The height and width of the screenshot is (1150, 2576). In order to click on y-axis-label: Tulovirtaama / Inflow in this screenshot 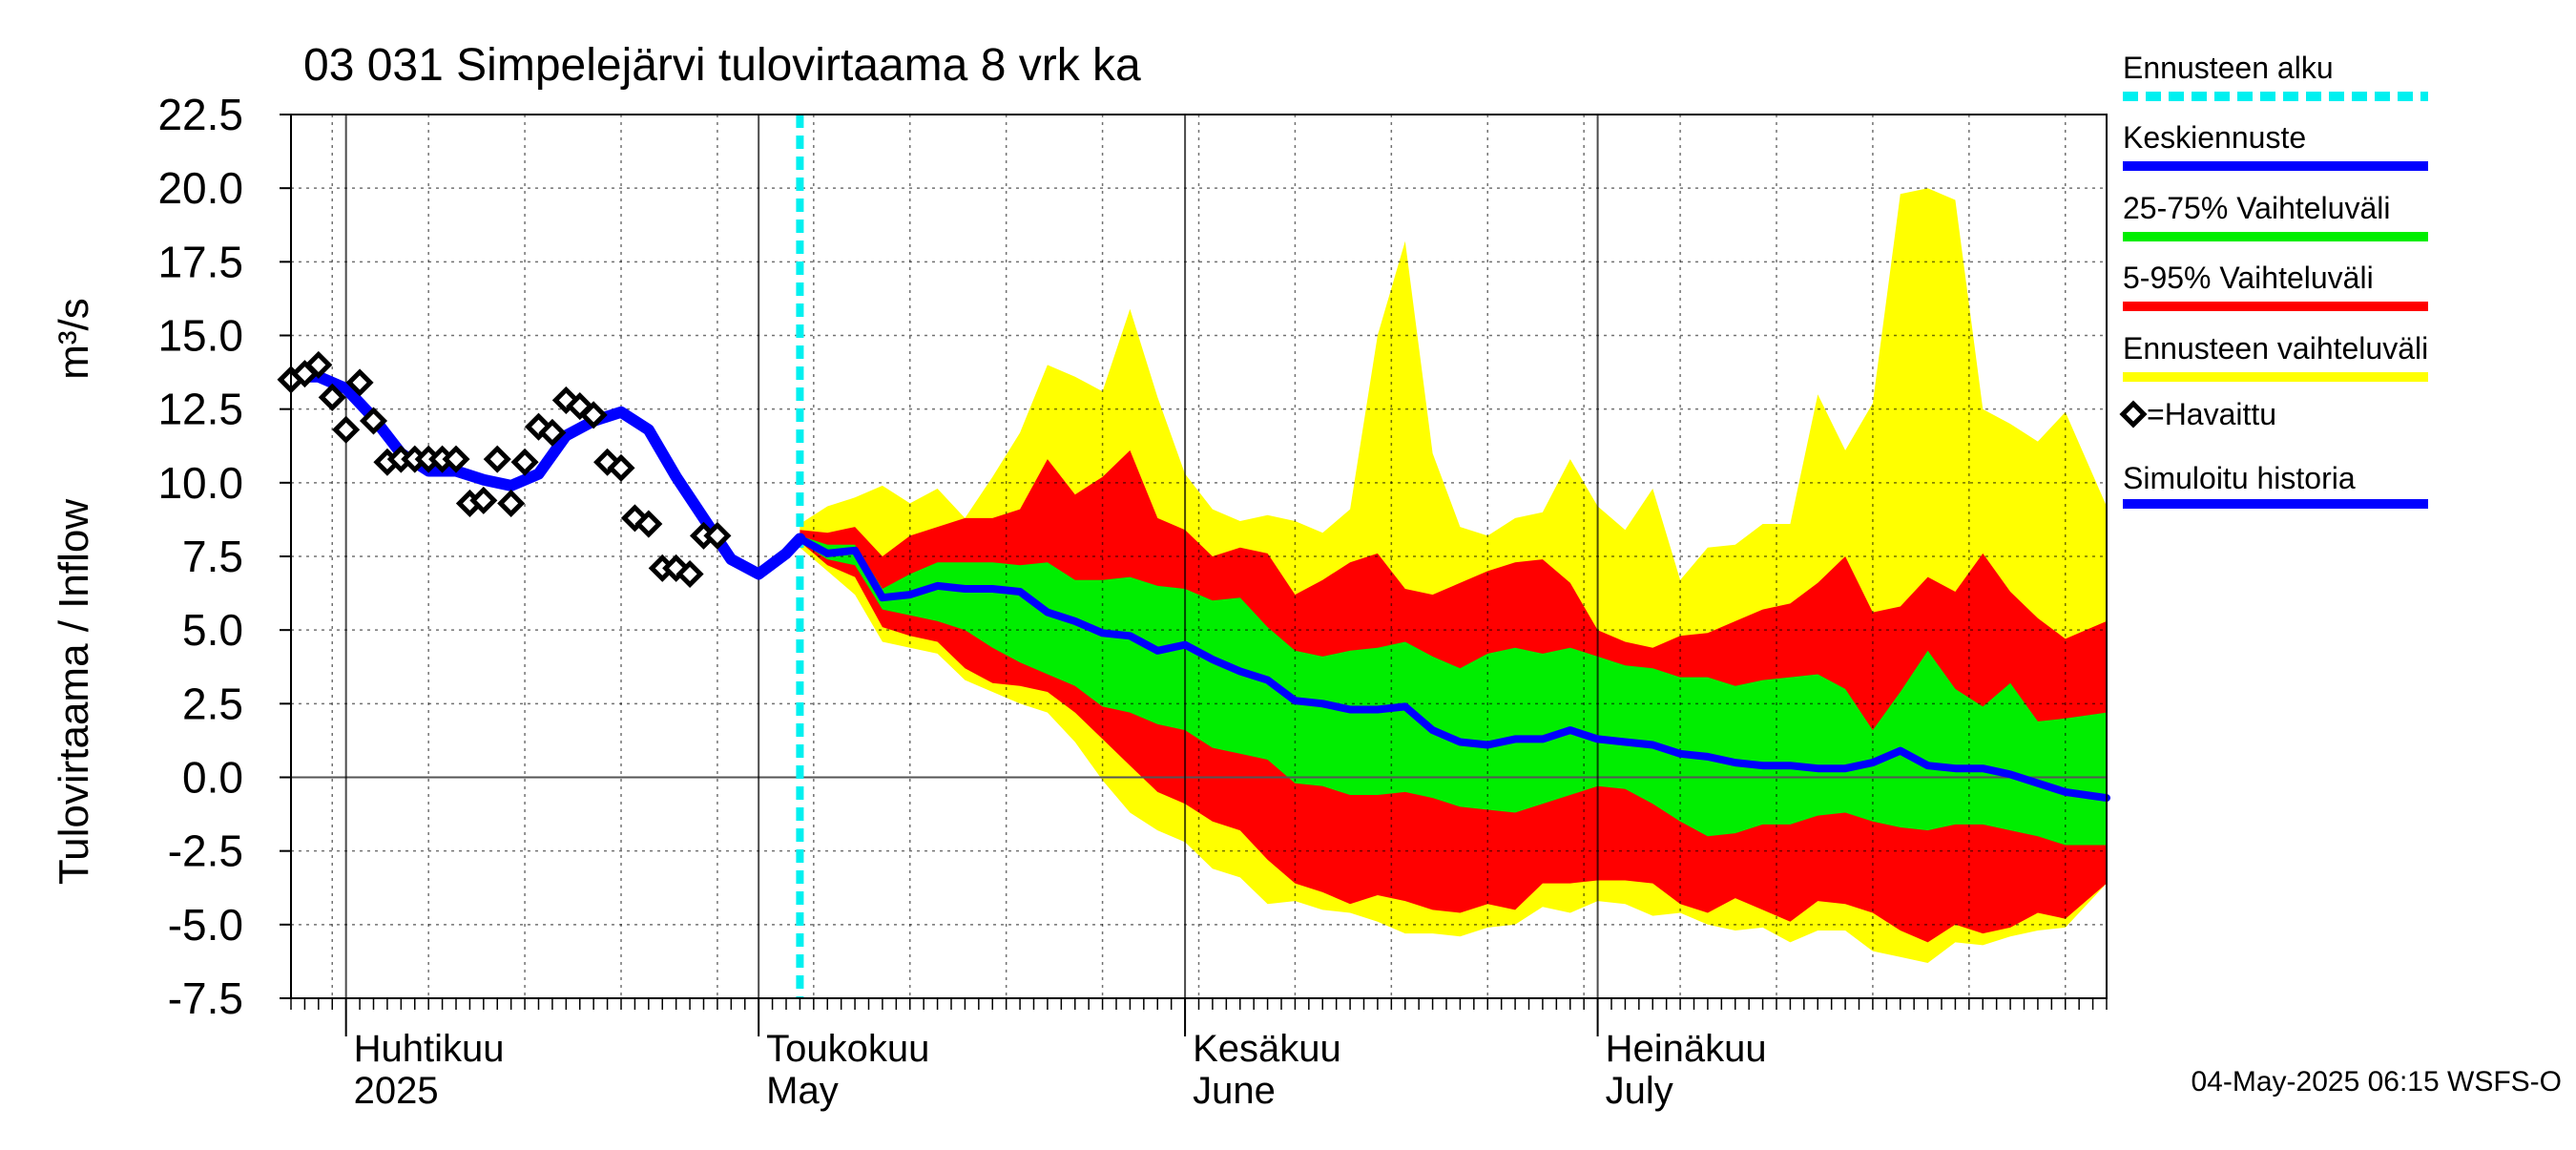, I will do `click(74, 692)`.